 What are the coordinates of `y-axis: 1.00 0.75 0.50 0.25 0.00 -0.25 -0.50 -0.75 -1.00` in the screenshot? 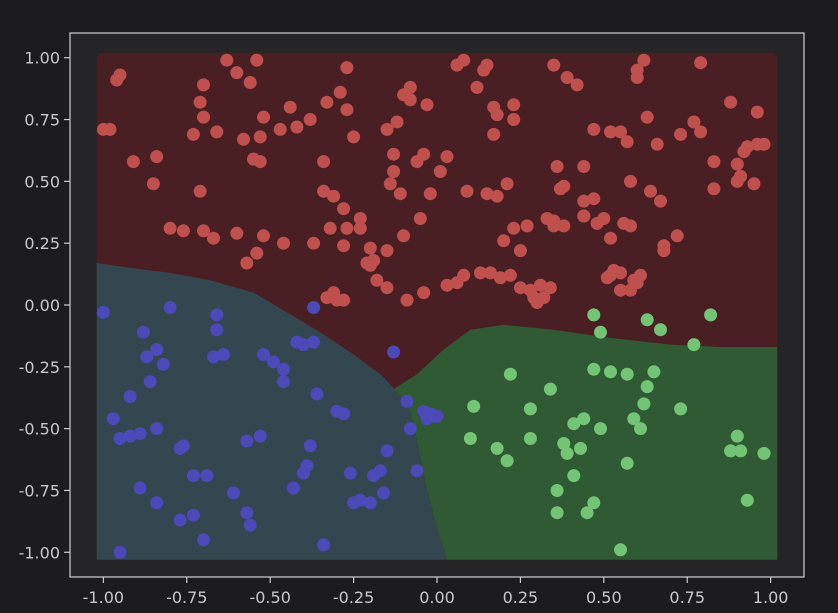 It's located at (44, 305).